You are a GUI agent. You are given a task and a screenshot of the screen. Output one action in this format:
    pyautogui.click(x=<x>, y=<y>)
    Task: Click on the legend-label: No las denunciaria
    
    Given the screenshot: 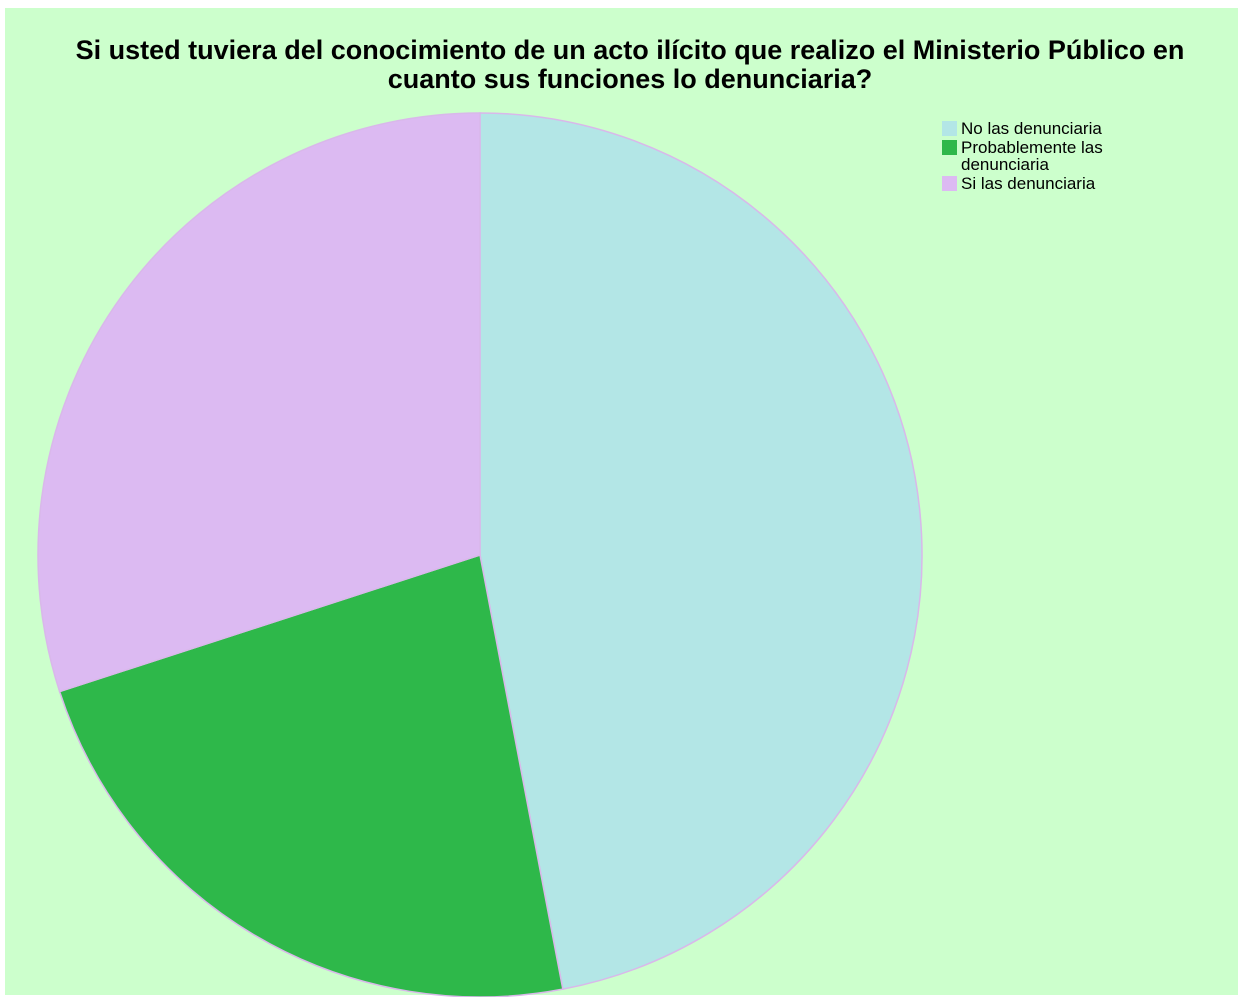 What is the action you would take?
    pyautogui.click(x=1031, y=128)
    